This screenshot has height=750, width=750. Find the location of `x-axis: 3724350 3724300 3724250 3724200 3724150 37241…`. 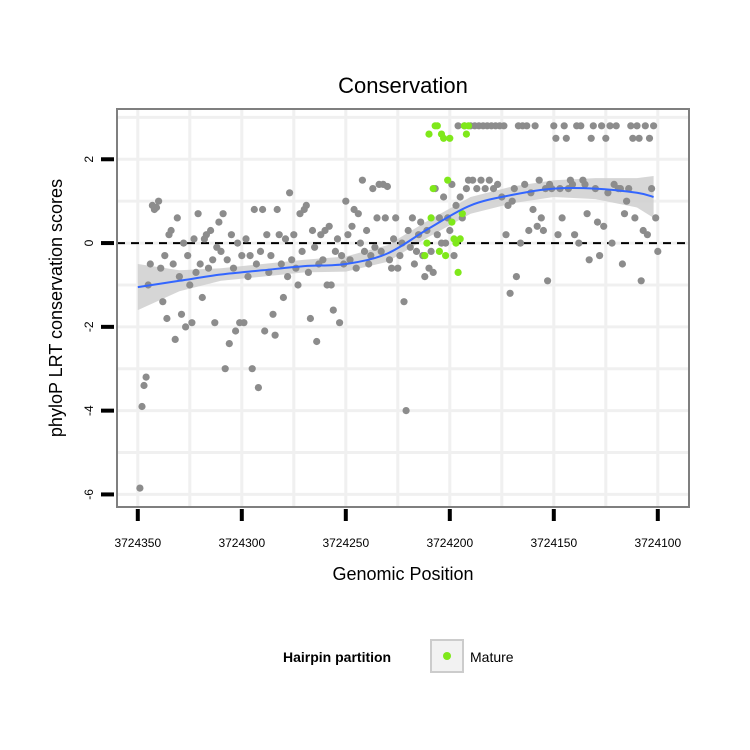

x-axis: 3724350 3724300 3724250 3724200 3724150 37241… is located at coordinates (397, 529).